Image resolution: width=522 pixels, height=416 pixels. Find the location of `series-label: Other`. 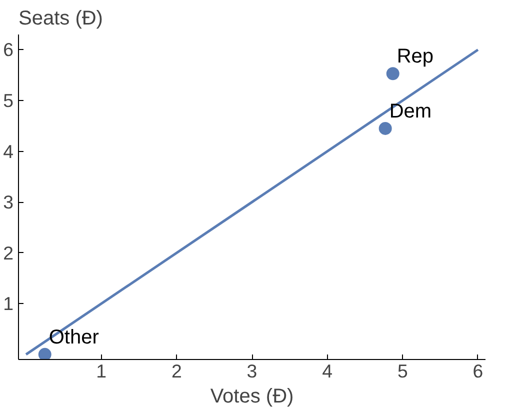

series-label: Other is located at coordinates (74, 337).